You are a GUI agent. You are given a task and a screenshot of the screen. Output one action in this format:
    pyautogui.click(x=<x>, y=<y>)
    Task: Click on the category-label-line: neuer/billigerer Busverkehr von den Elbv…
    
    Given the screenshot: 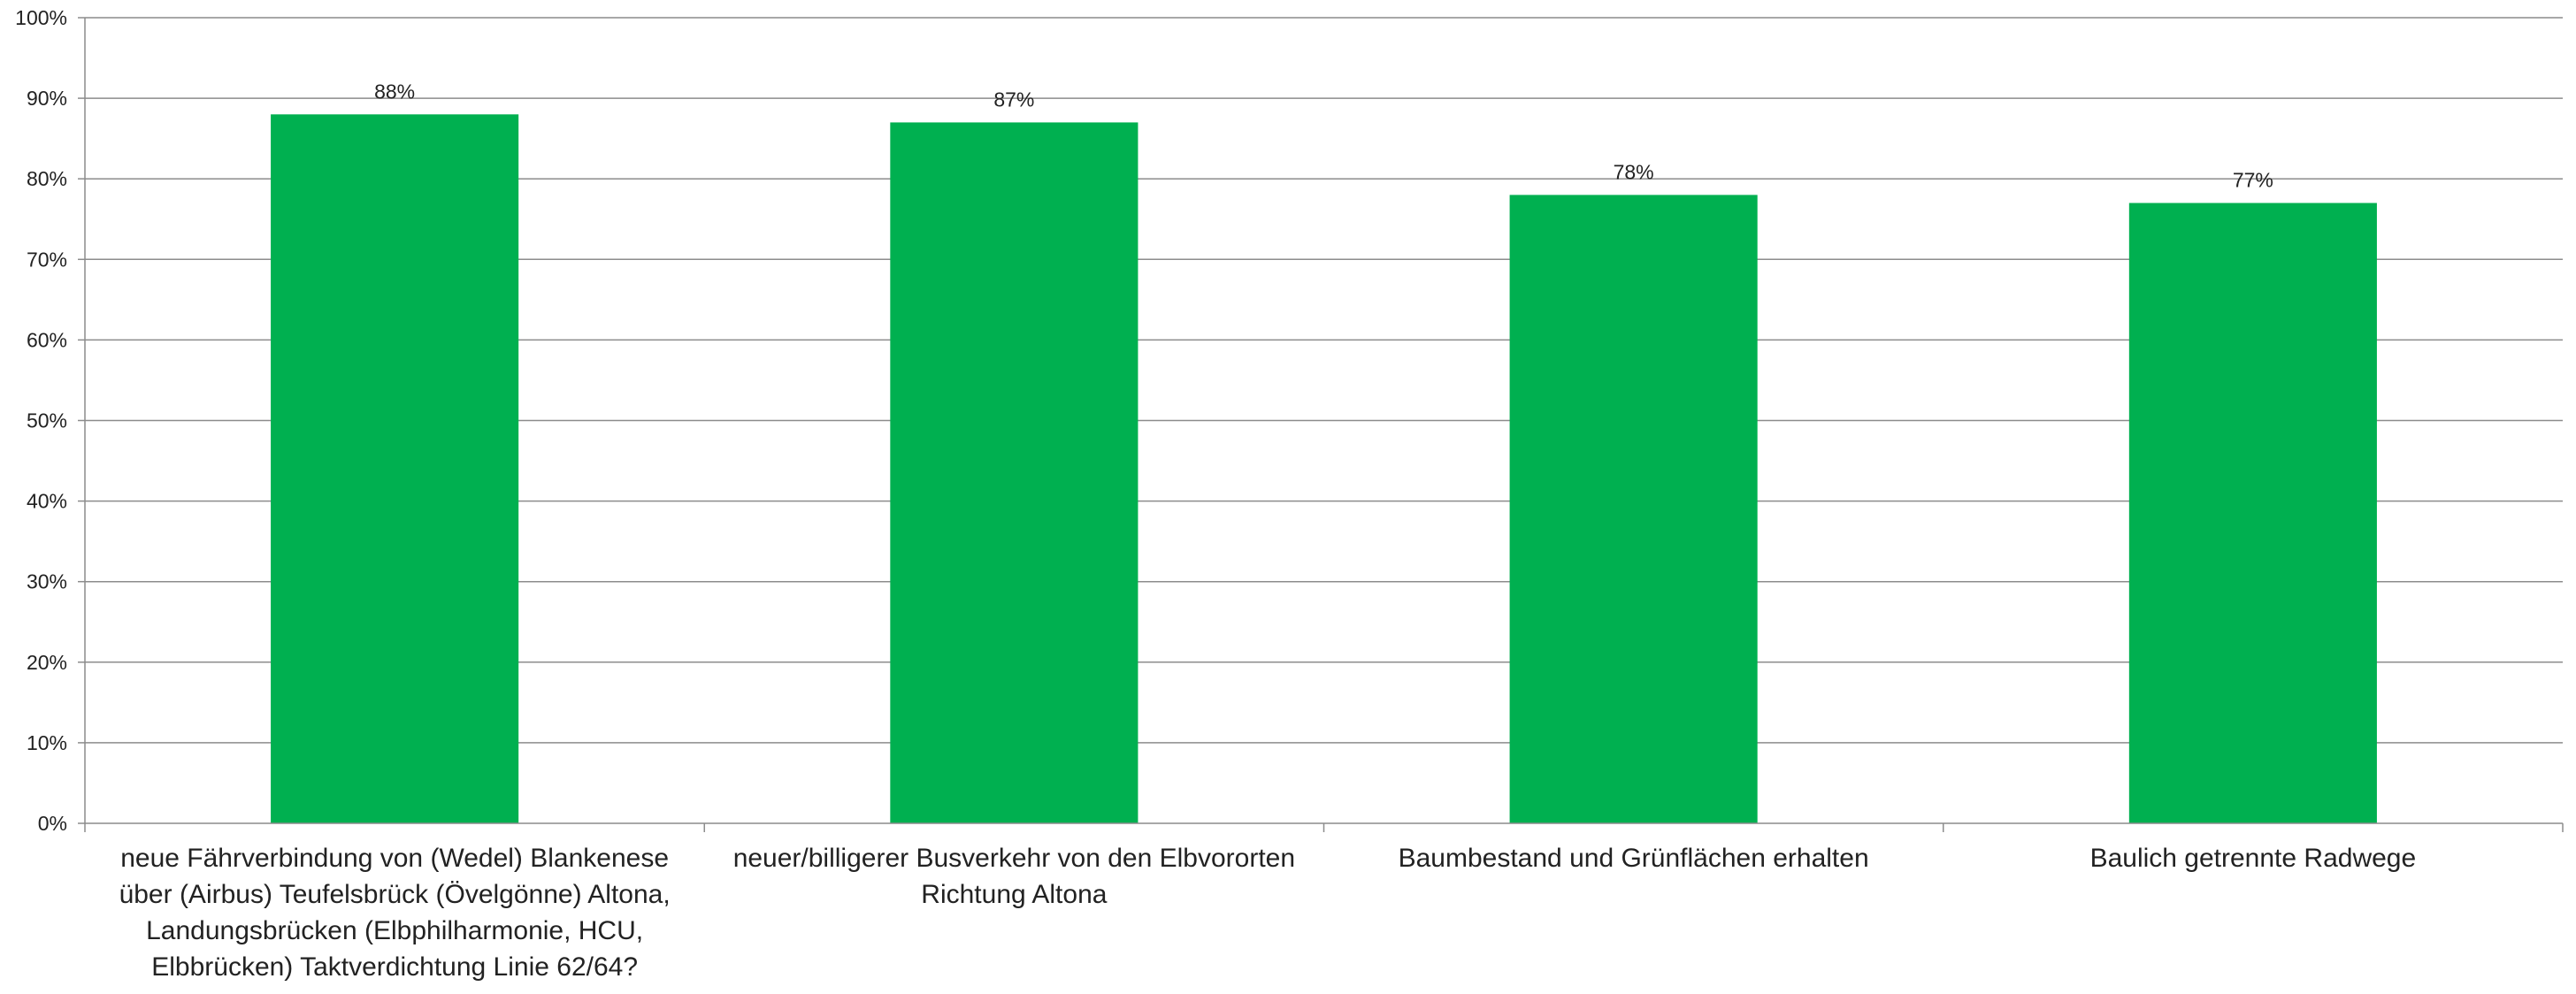 What is the action you would take?
    pyautogui.click(x=1014, y=858)
    